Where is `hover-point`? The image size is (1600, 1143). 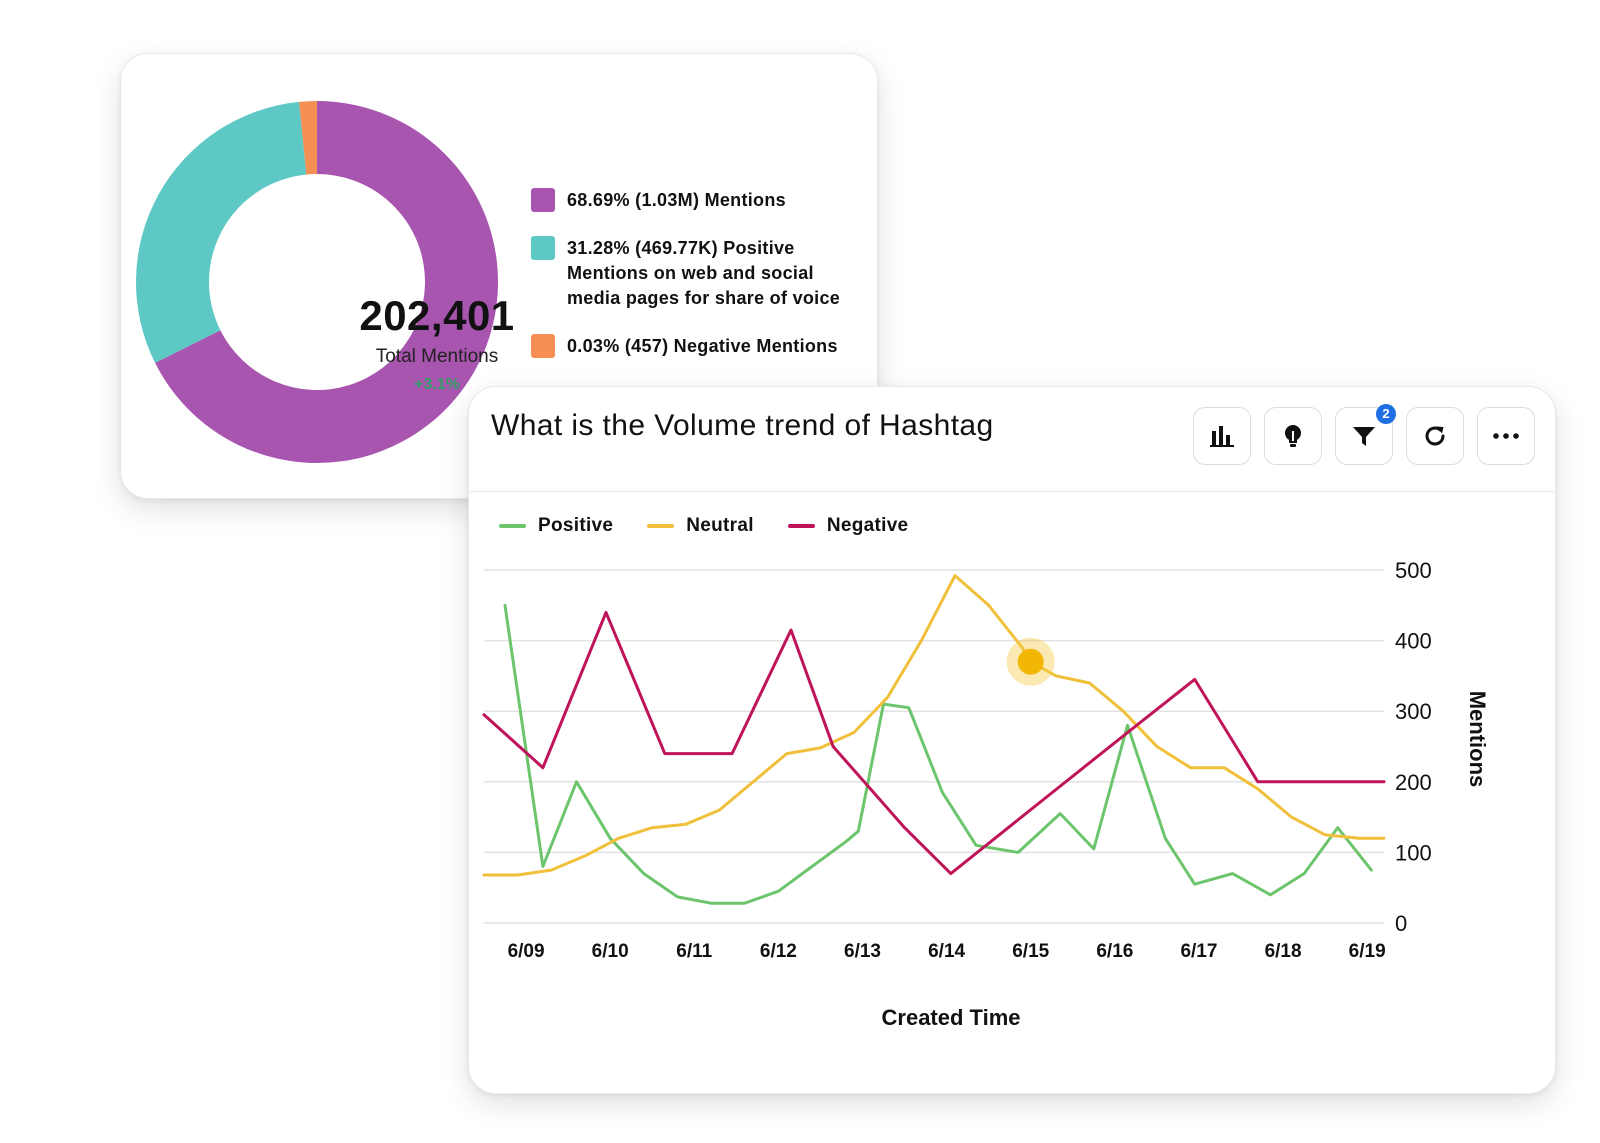 hover-point is located at coordinates (1030, 661).